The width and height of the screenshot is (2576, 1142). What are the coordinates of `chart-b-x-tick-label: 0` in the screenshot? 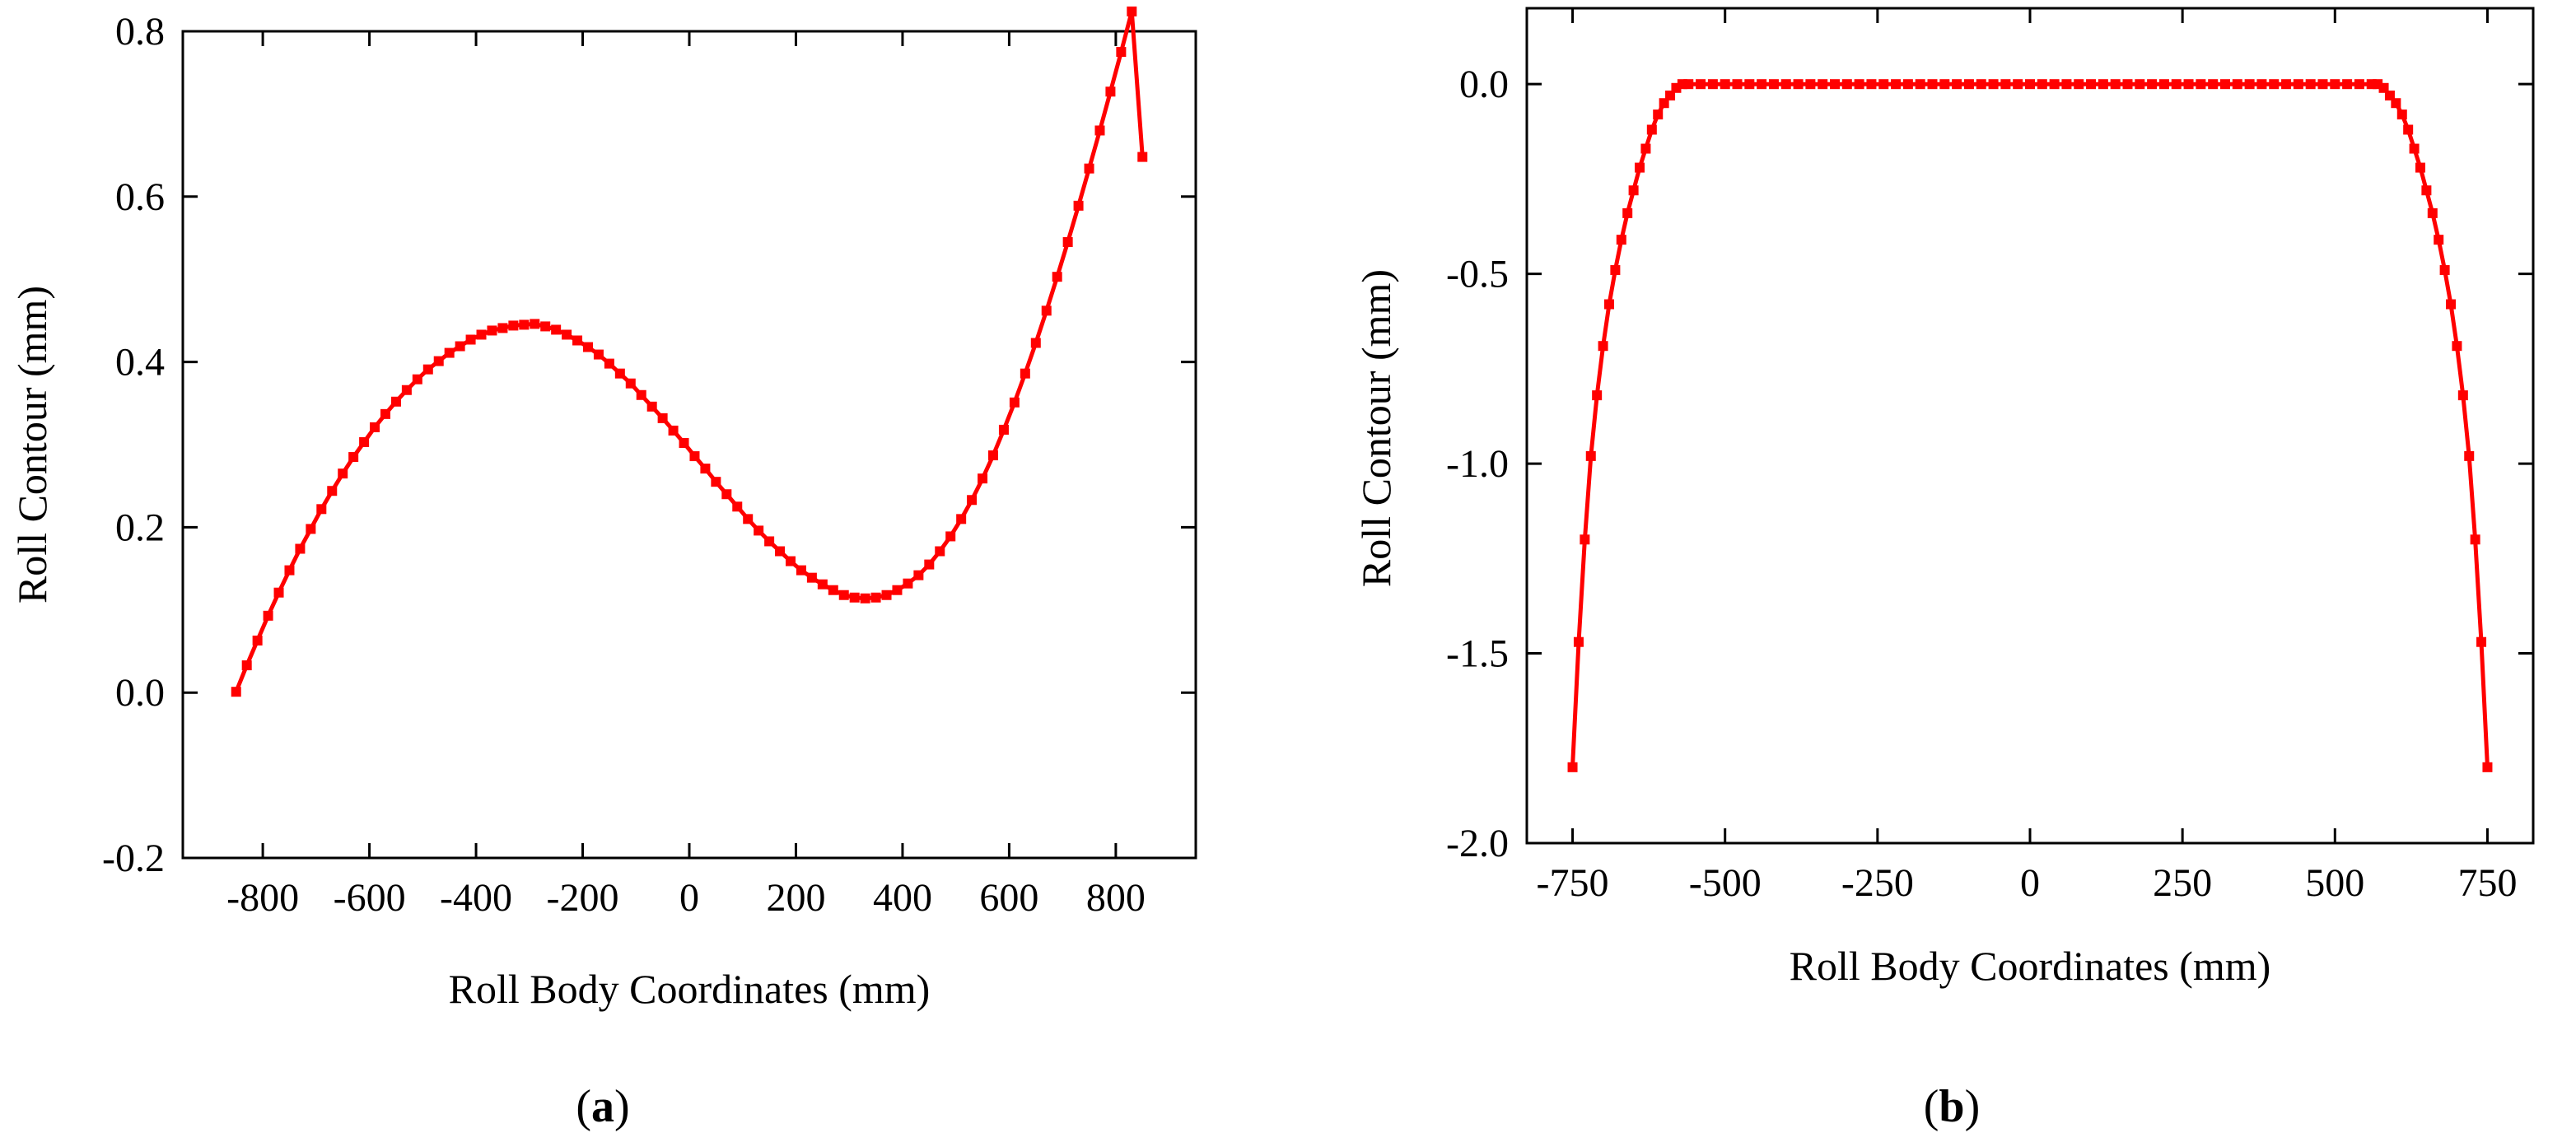 It's located at (2030, 883).